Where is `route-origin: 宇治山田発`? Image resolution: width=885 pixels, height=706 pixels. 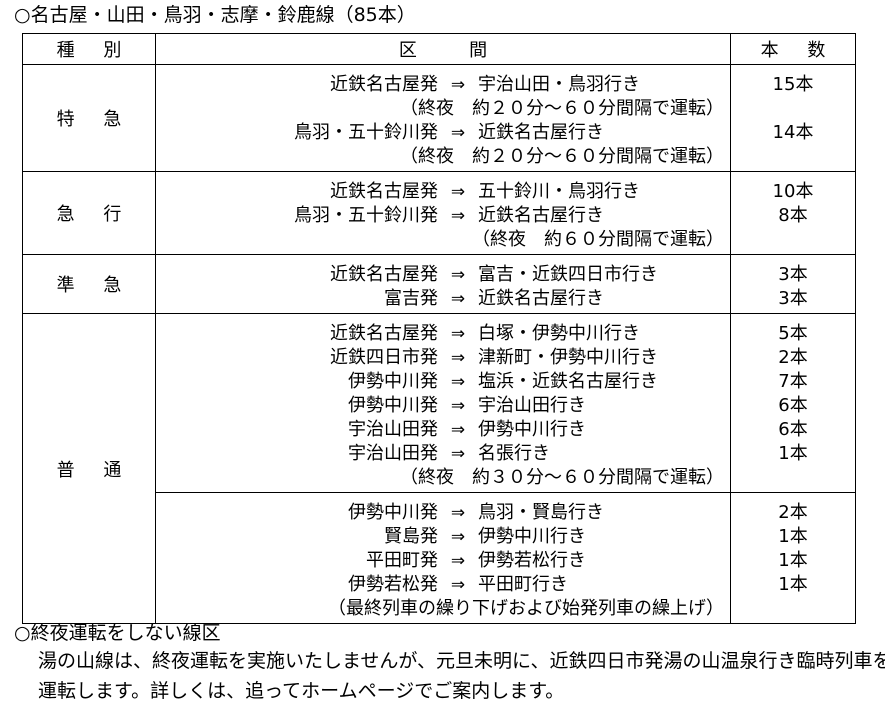
route-origin: 宇治山田発 is located at coordinates (393, 429).